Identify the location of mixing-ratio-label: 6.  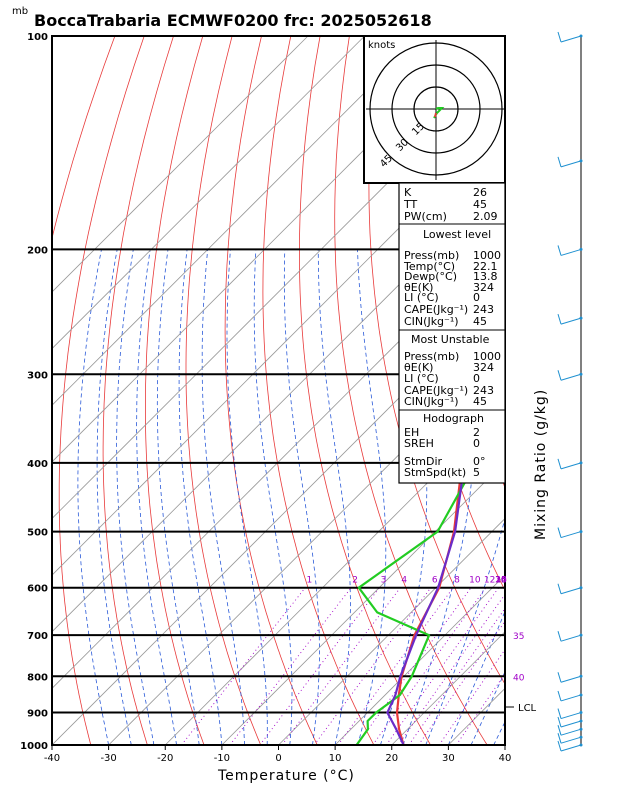
(435, 581).